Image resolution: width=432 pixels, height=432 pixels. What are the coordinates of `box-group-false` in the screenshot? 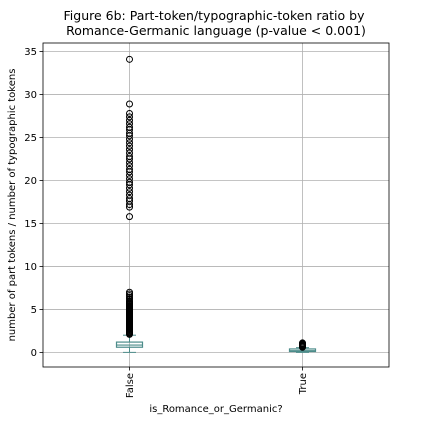 It's located at (129, 204).